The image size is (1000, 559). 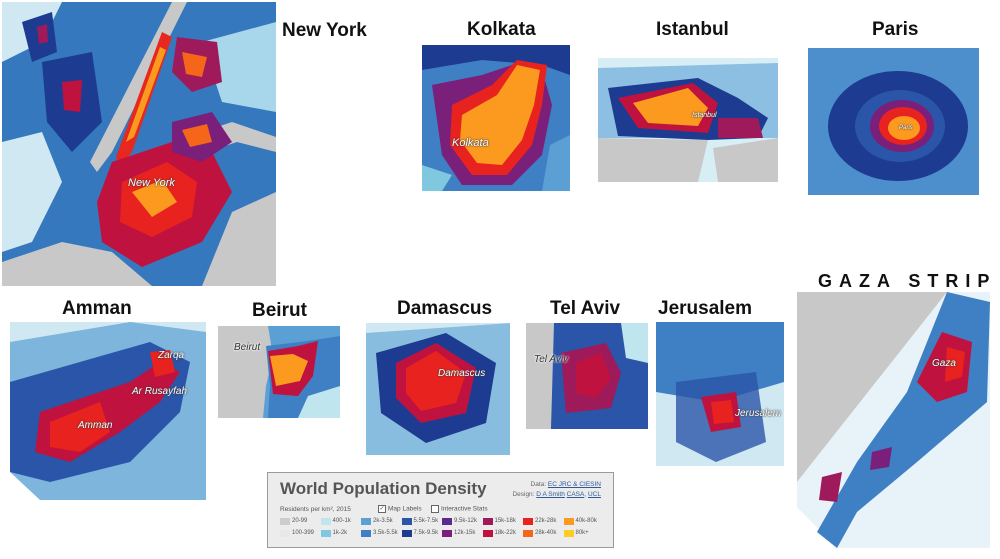 I want to click on legend-class-label: 1k-2k, so click(x=340, y=533).